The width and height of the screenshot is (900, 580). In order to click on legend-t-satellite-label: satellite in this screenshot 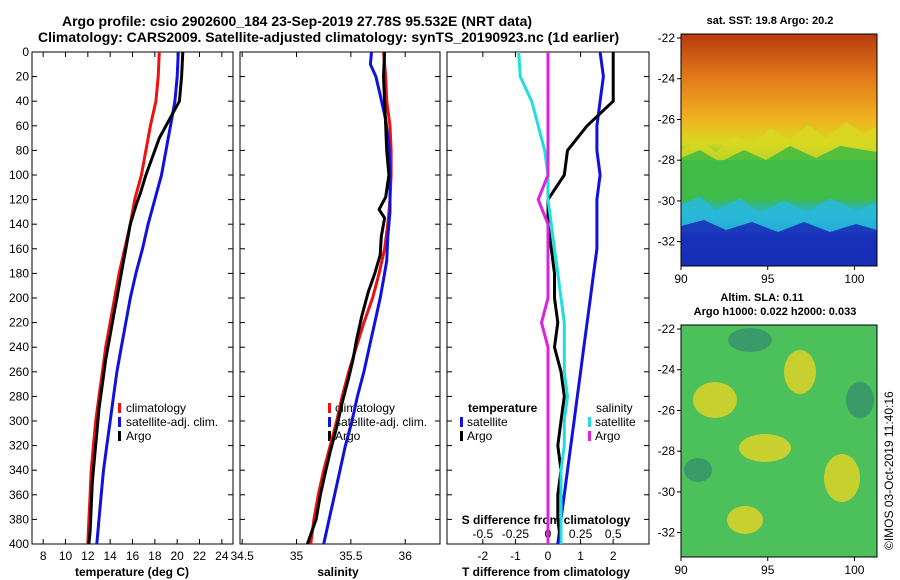, I will do `click(487, 422)`.